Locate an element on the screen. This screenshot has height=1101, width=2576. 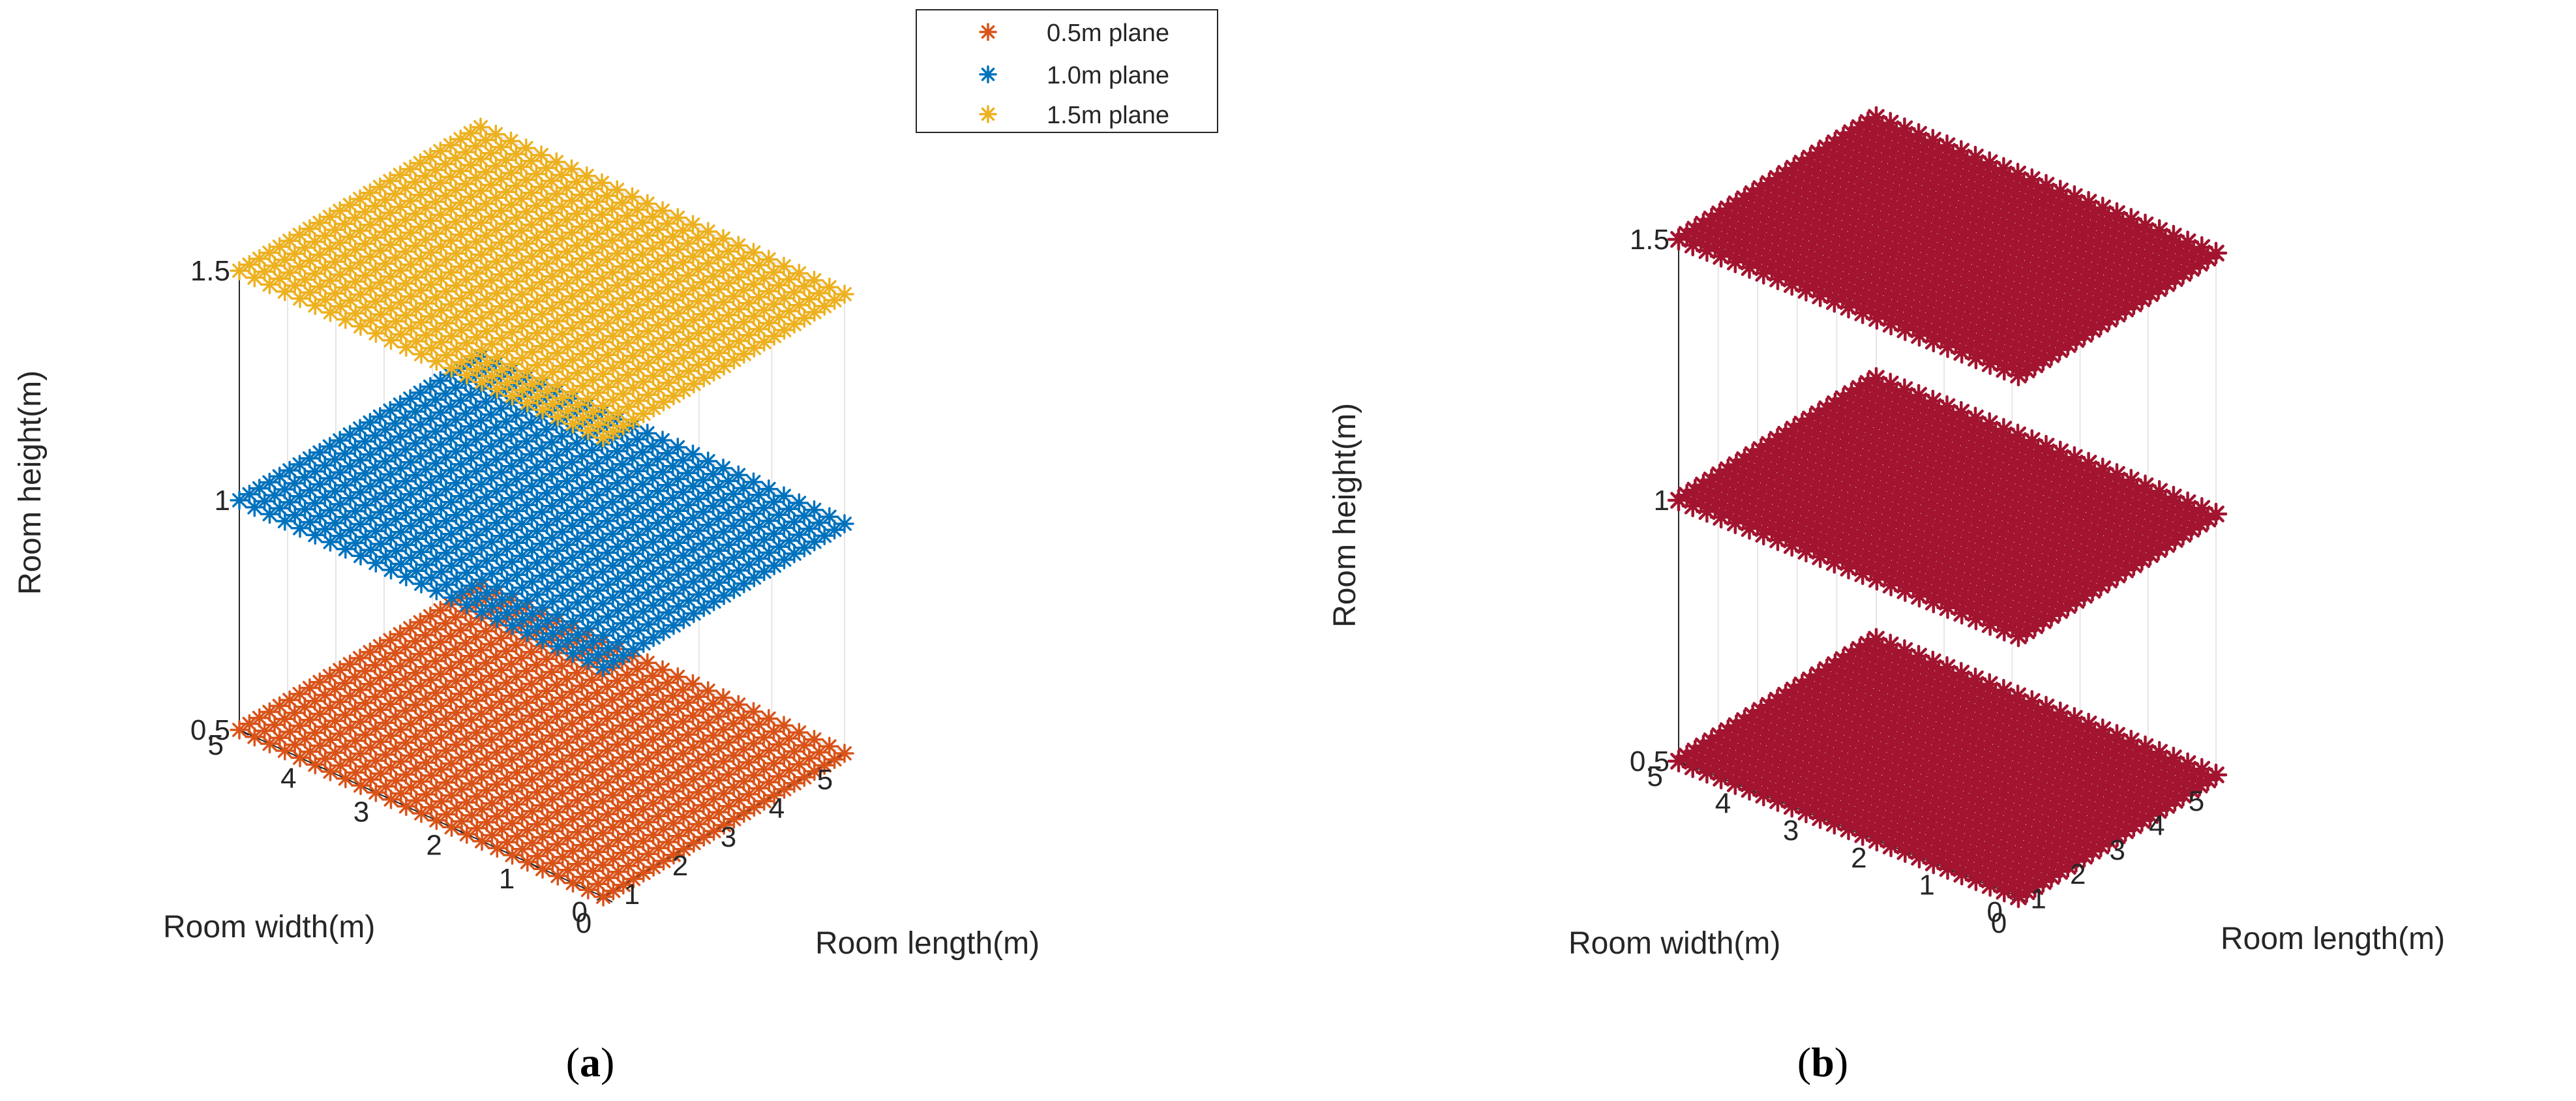
y-tick-label: 2 is located at coordinates (434, 846).